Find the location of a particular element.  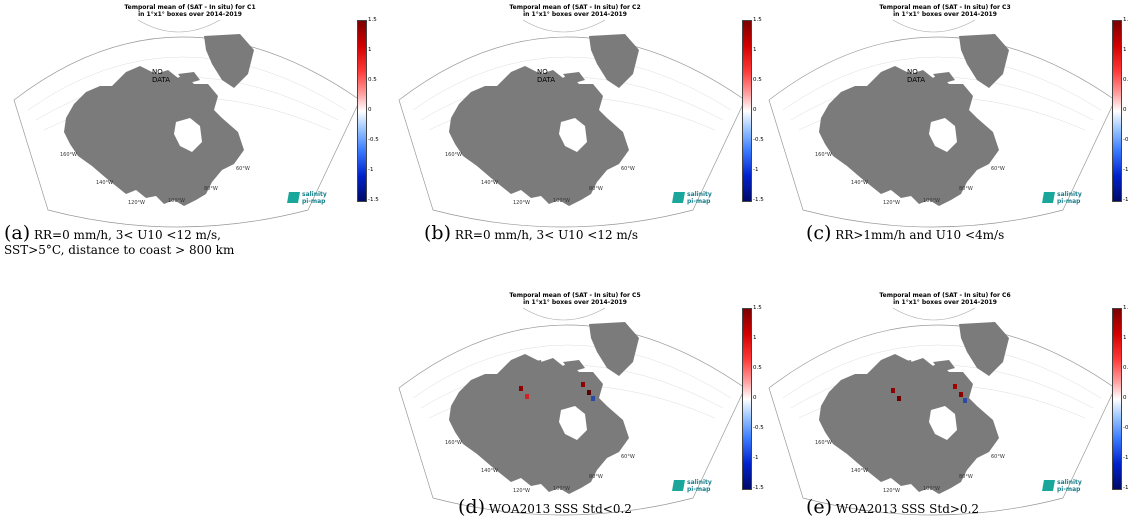

caption-c: (c) RR>1mm/h and U10 <4m/s is located at coordinates (966, 233).